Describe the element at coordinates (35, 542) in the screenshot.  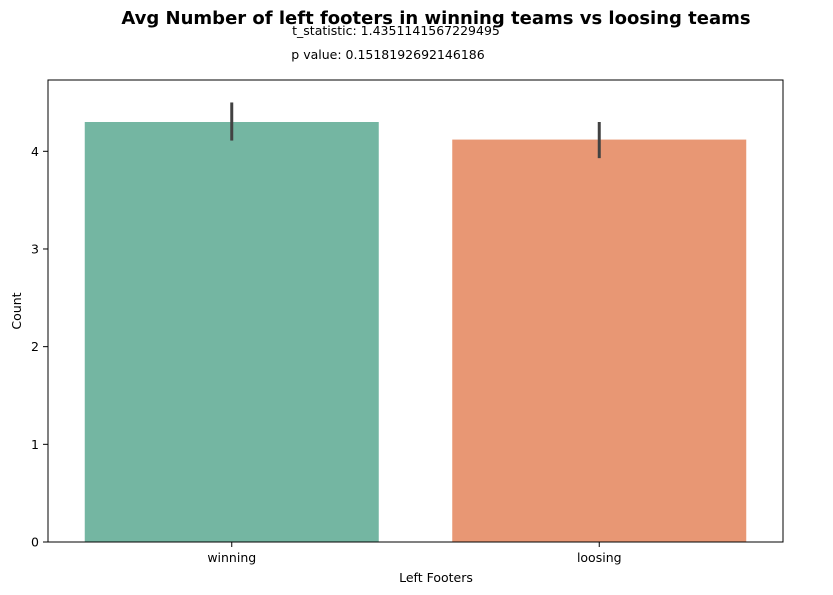
I see `y-tick-label-0: 0` at that location.